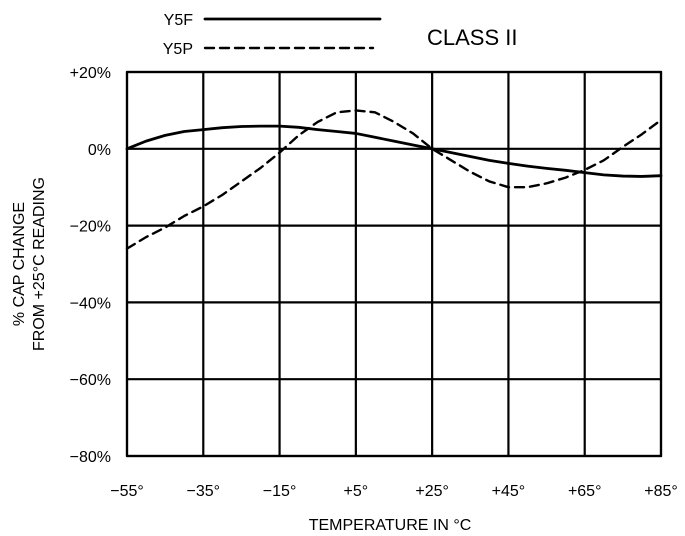 The image size is (685, 536). Describe the element at coordinates (394, 151) in the screenshot. I see `y5f-series-line` at that location.